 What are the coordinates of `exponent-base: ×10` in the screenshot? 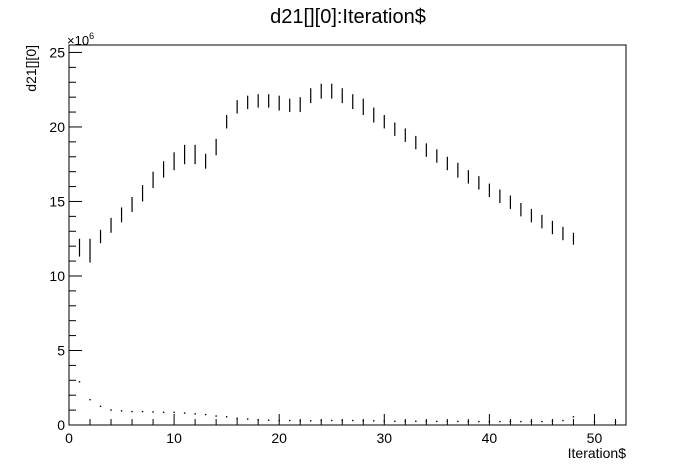 It's located at (78, 40).